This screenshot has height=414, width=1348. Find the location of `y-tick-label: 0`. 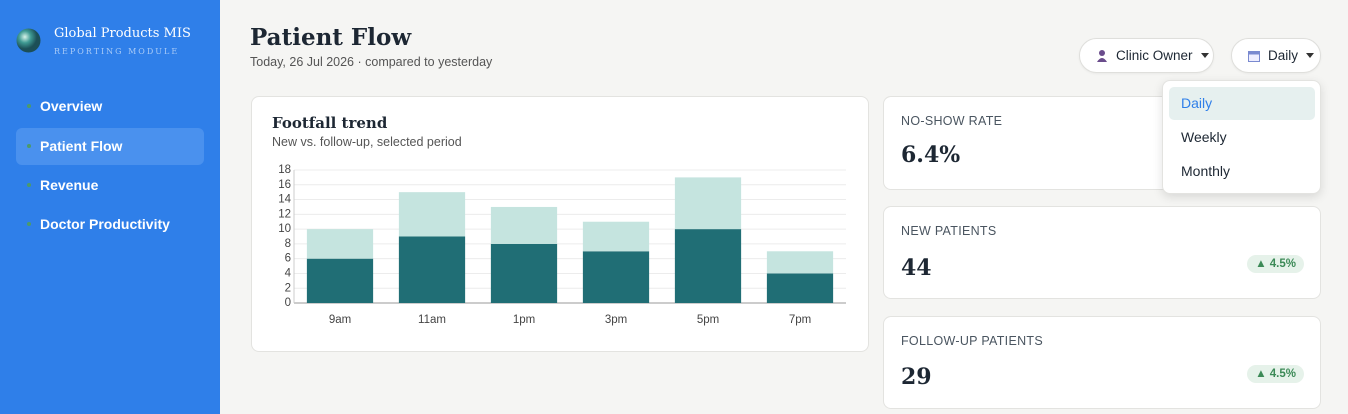

y-tick-label: 0 is located at coordinates (288, 303).